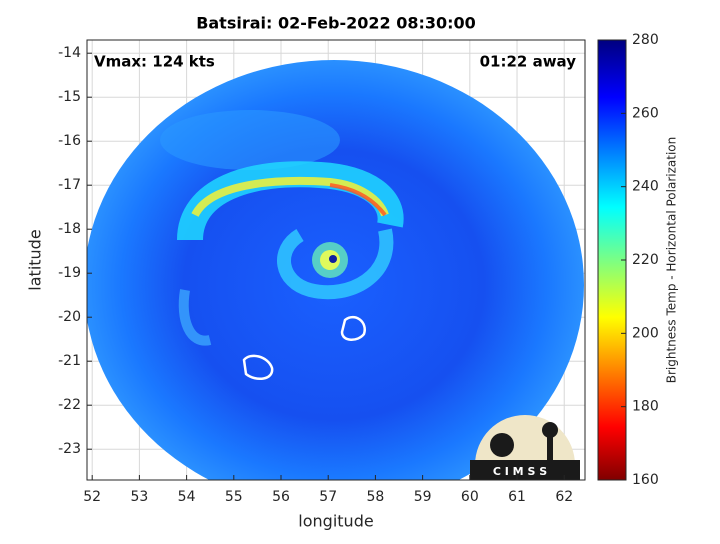  Describe the element at coordinates (69, 361) in the screenshot. I see `y-tick-label: -21` at that location.